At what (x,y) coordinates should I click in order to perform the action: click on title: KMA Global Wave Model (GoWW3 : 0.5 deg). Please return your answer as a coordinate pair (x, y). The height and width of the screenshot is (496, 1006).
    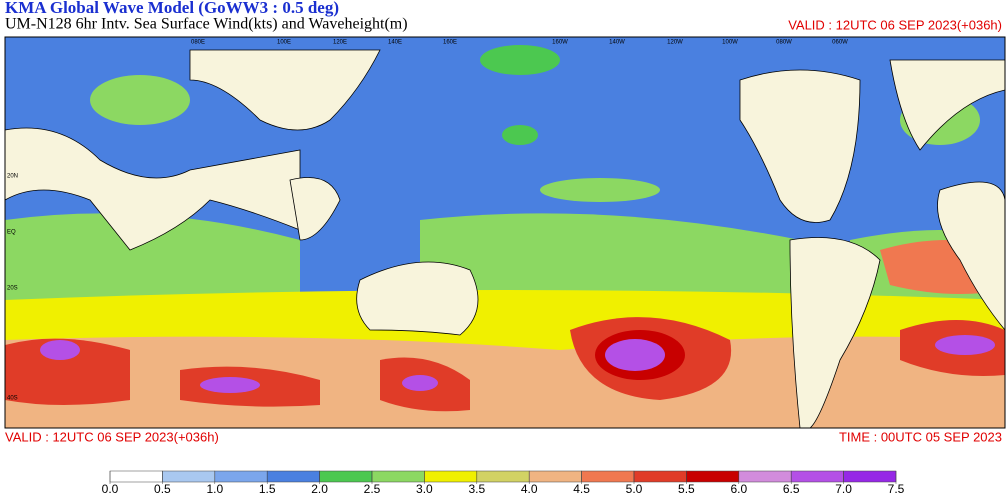
    Looking at the image, I should click on (172, 8).